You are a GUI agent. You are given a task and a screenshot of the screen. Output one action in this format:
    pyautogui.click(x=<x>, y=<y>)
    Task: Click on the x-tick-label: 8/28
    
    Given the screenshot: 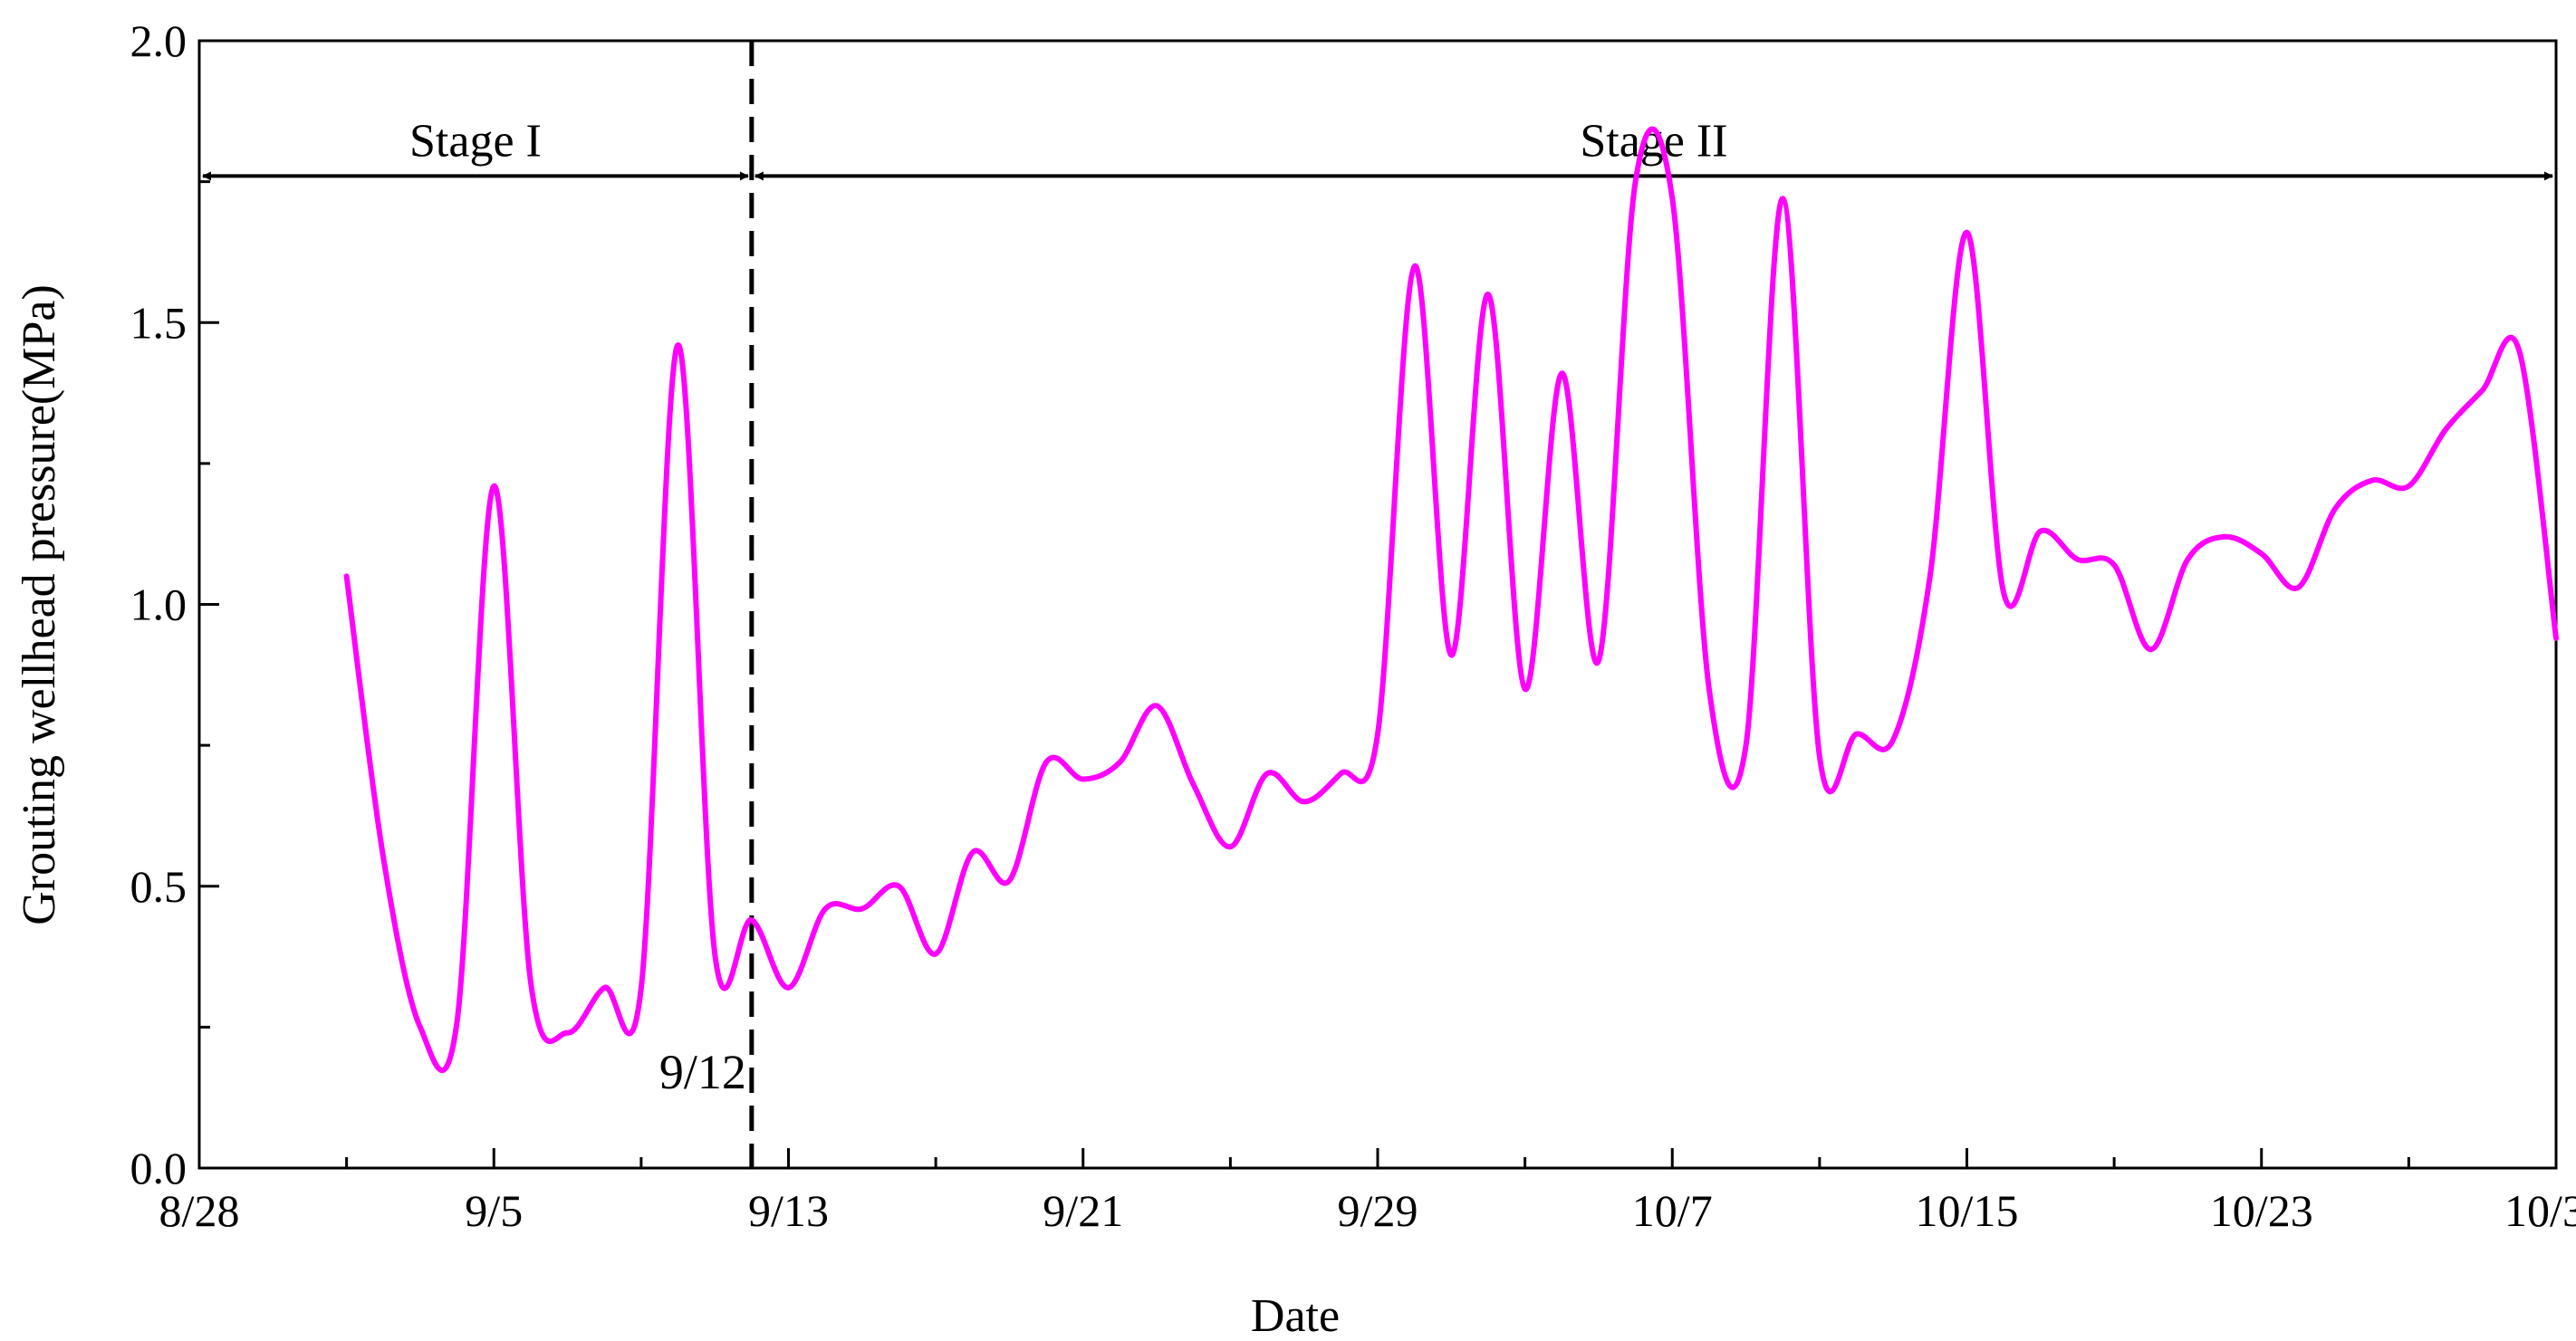 What is the action you would take?
    pyautogui.click(x=199, y=1210)
    